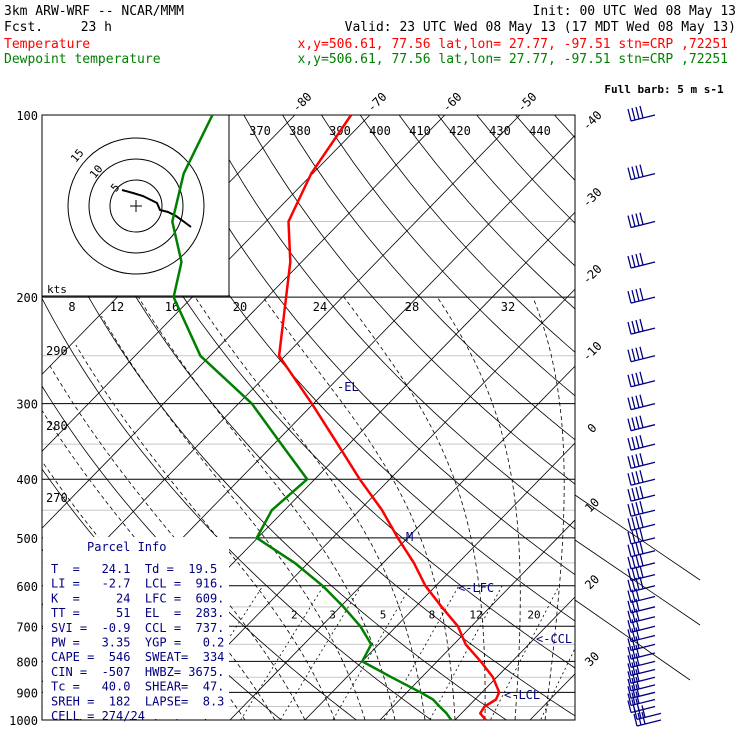  What do you see at coordinates (522, 695) in the screenshot?
I see `lcl-label: <-LCL` at bounding box center [522, 695].